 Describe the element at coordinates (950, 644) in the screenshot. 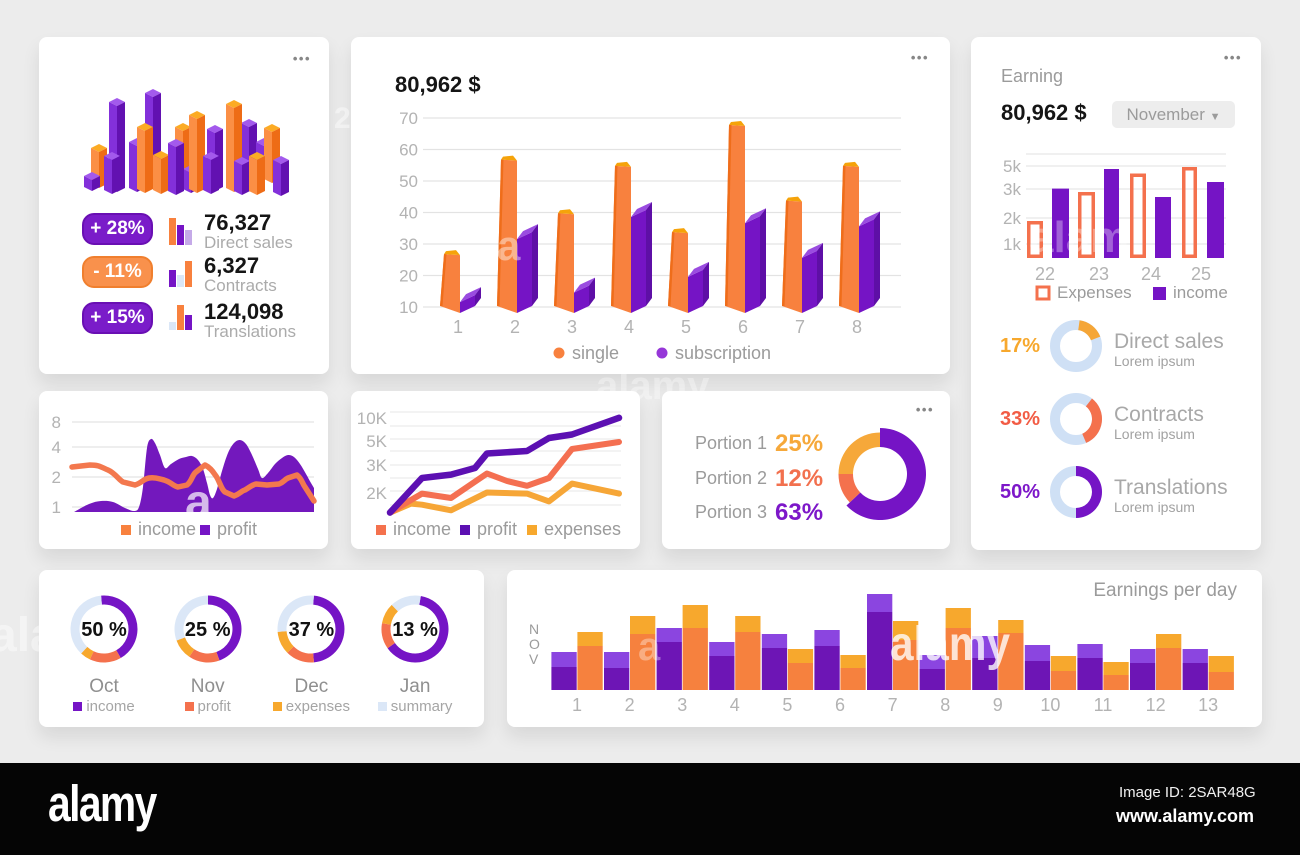

I see `svg-text: alamy` at that location.